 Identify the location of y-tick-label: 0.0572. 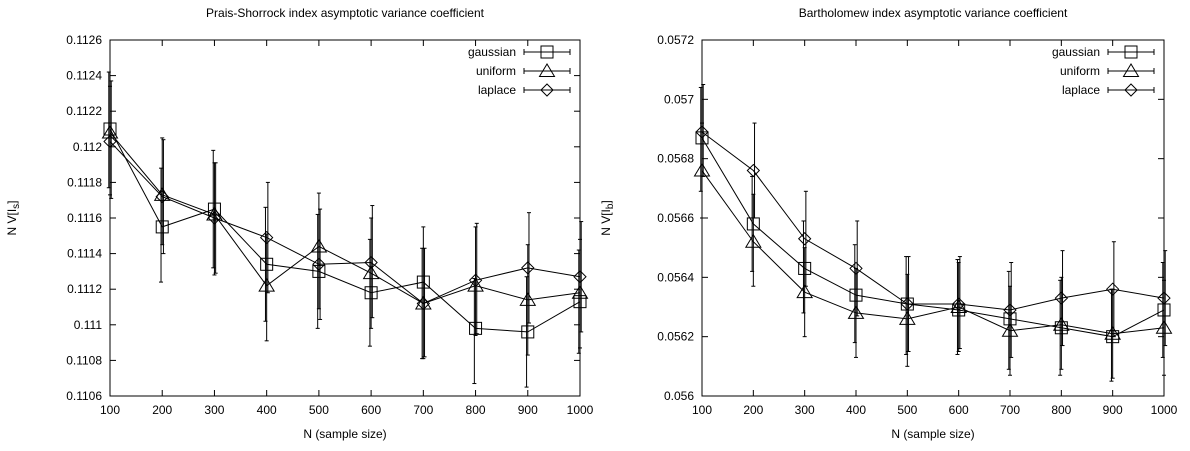
(675, 40).